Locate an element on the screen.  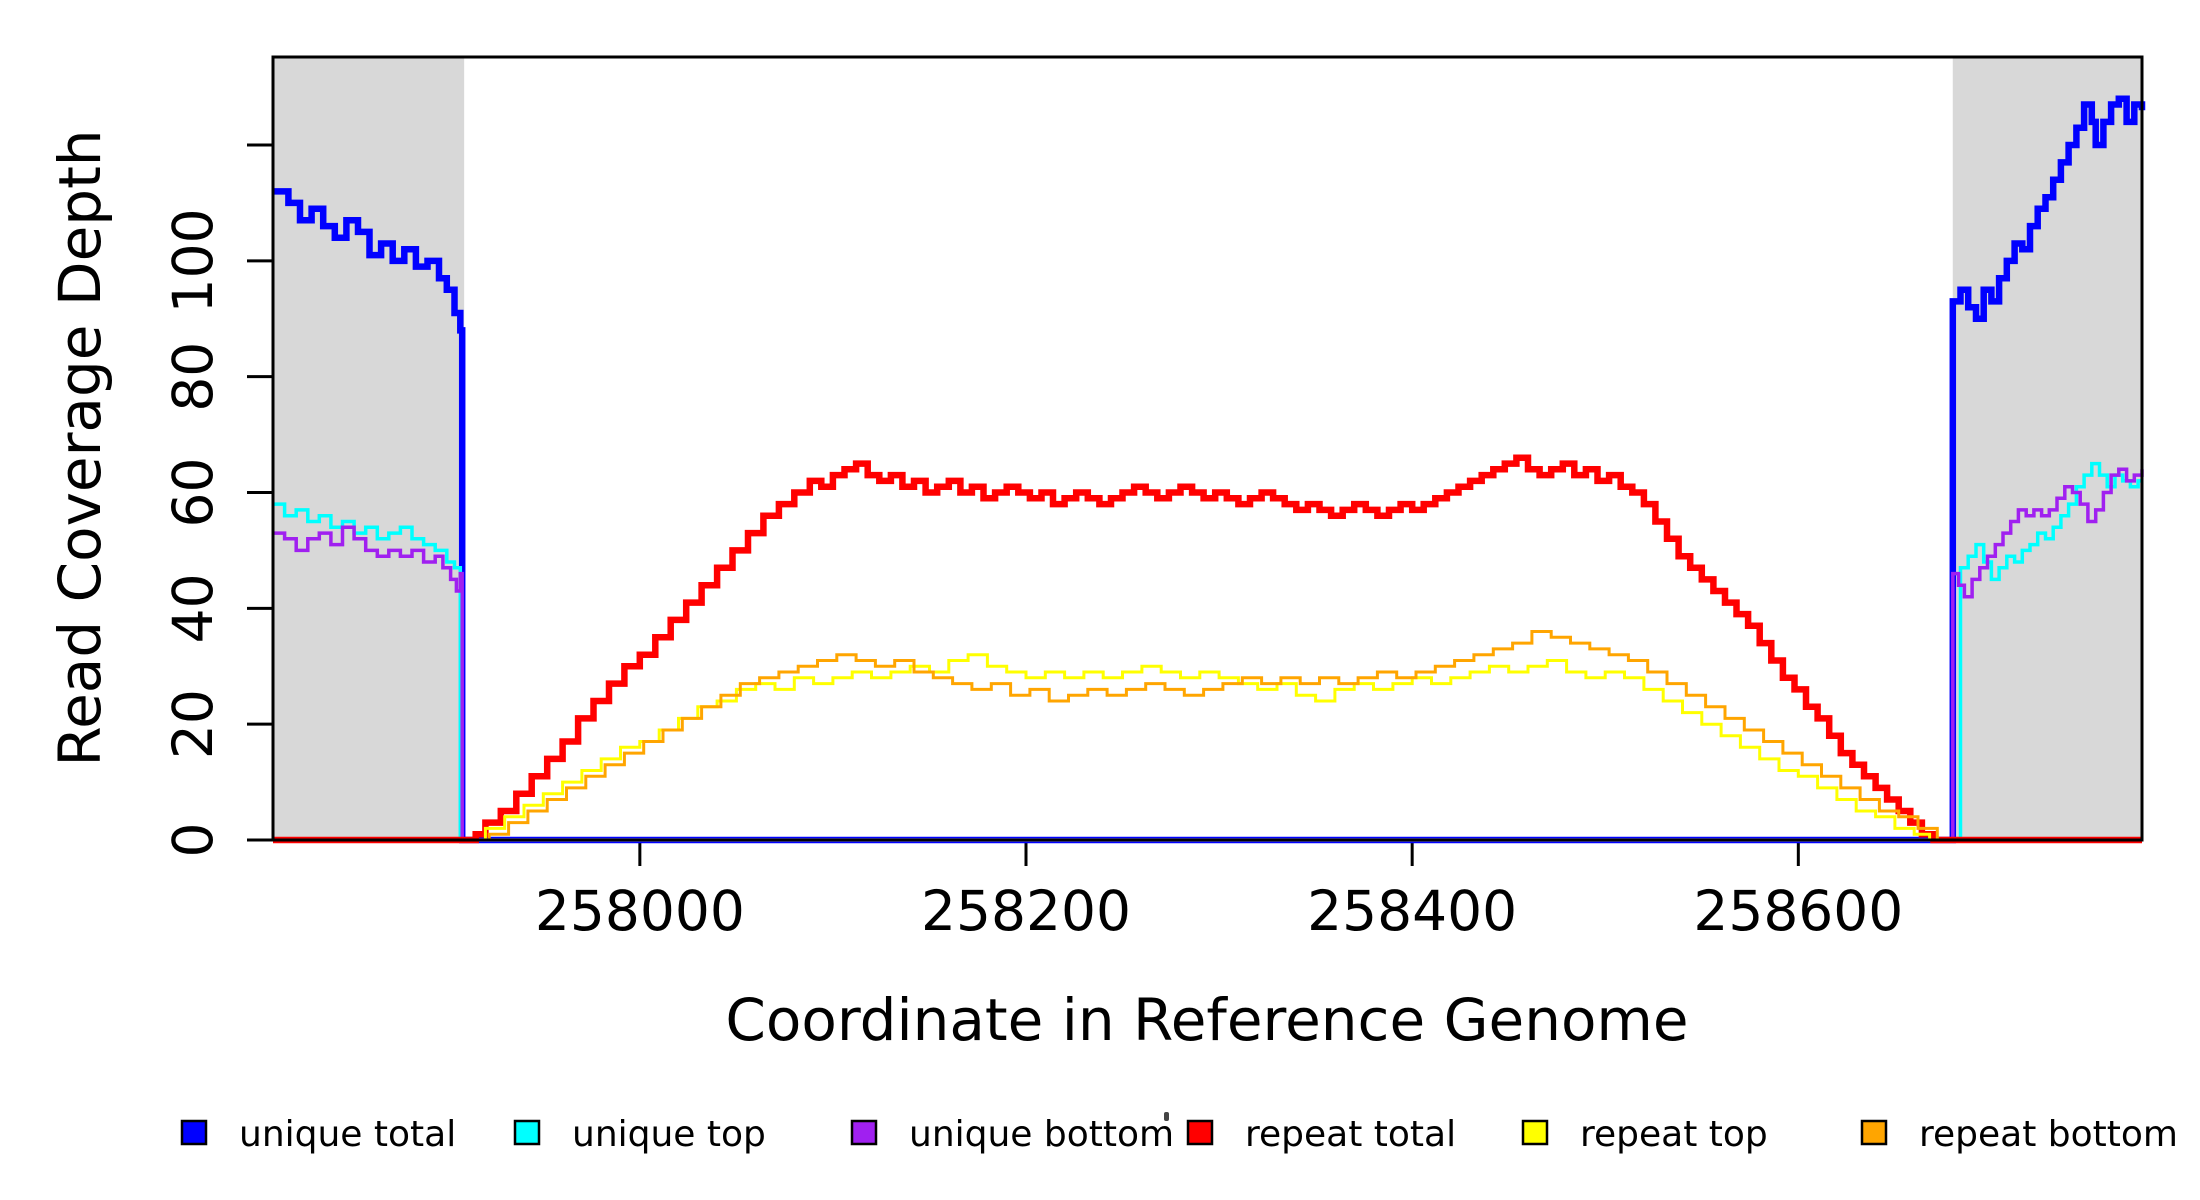
legend-item-repeat-bottom: repeat bottom is located at coordinates (2019, 1134).